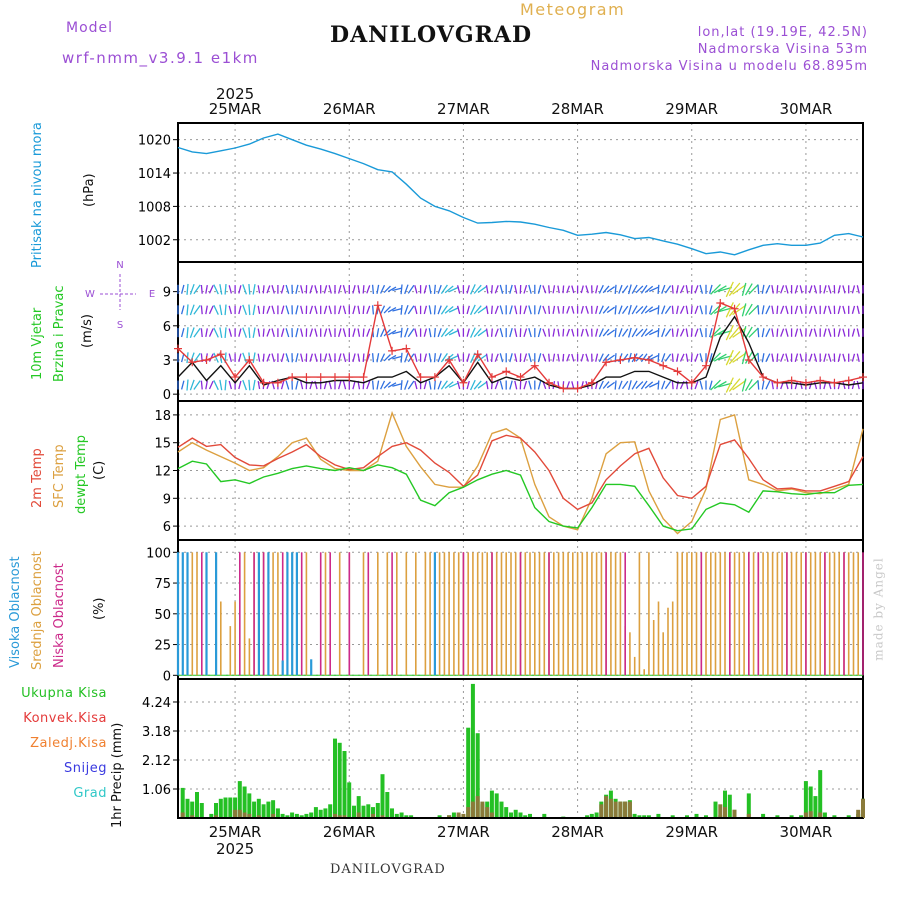  What do you see at coordinates (463, 109) in the screenshot?
I see `top-day-label: 27MAR` at bounding box center [463, 109].